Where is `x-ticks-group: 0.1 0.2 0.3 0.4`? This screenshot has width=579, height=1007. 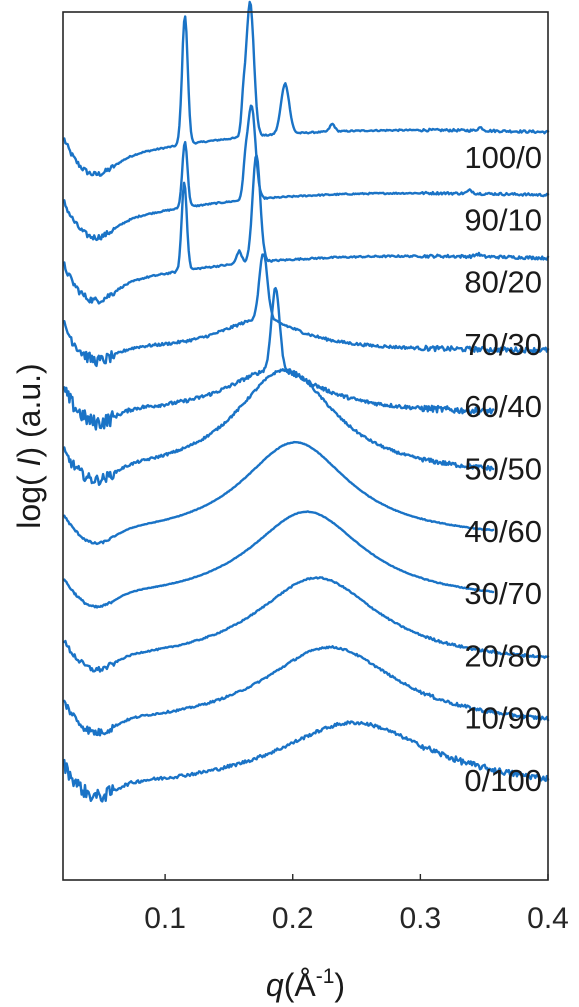 x-ticks-group: 0.1 0.2 0.3 0.4 is located at coordinates (356, 904).